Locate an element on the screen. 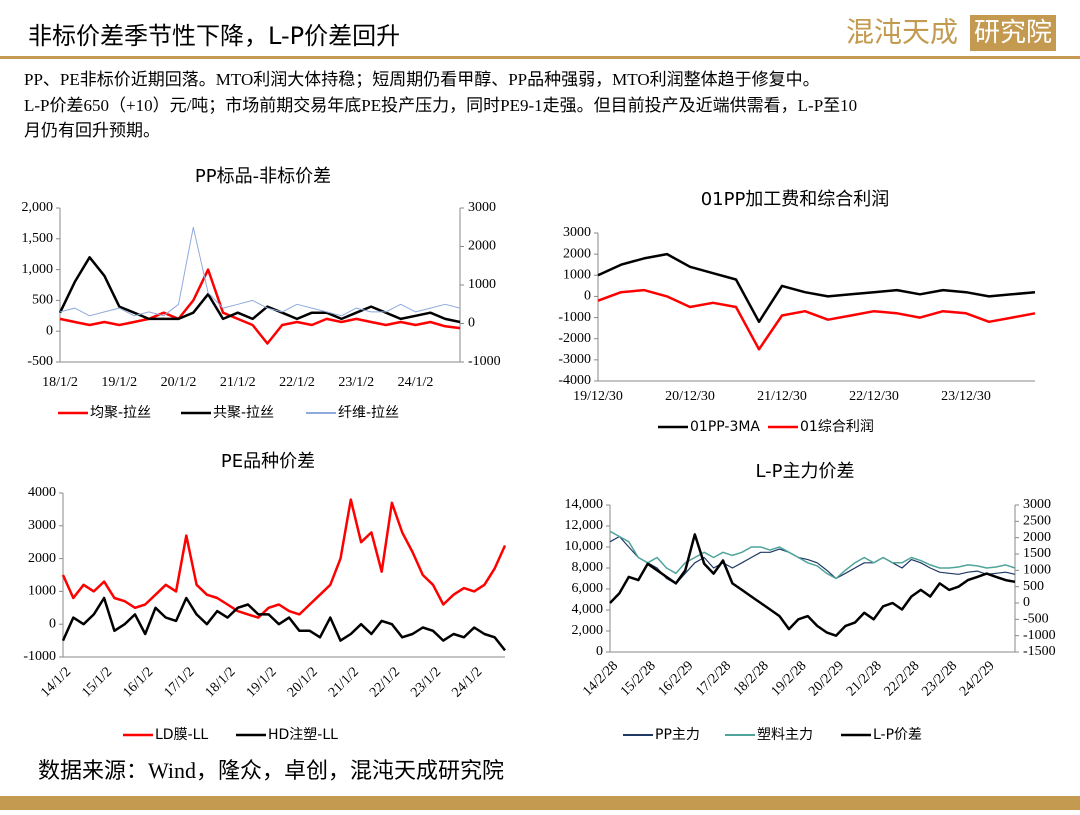 Image resolution: width=1080 pixels, height=815 pixels. x-tick-label: 17/1/2 is located at coordinates (180, 682).